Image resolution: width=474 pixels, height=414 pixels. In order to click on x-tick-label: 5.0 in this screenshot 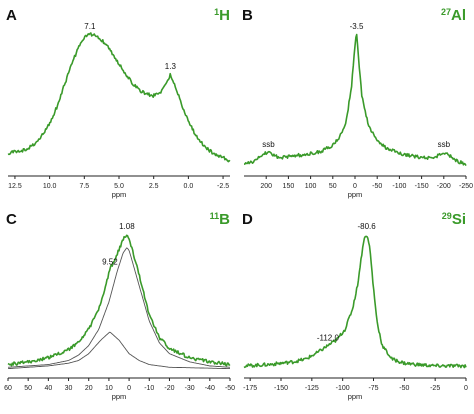, I will do `click(119, 186)`.